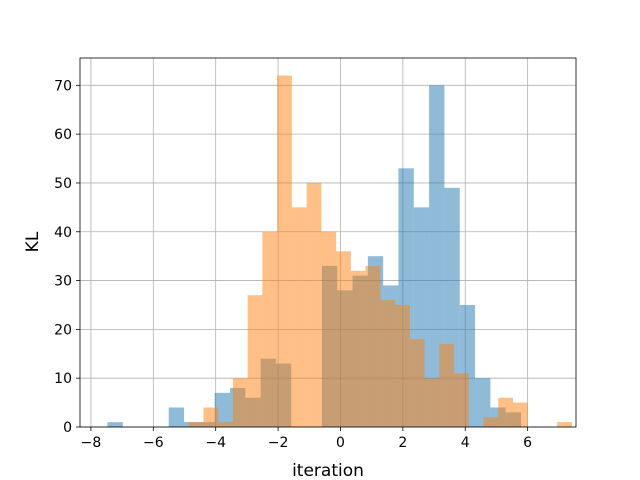  What do you see at coordinates (63, 379) in the screenshot?
I see `y-tick-label: 10` at bounding box center [63, 379].